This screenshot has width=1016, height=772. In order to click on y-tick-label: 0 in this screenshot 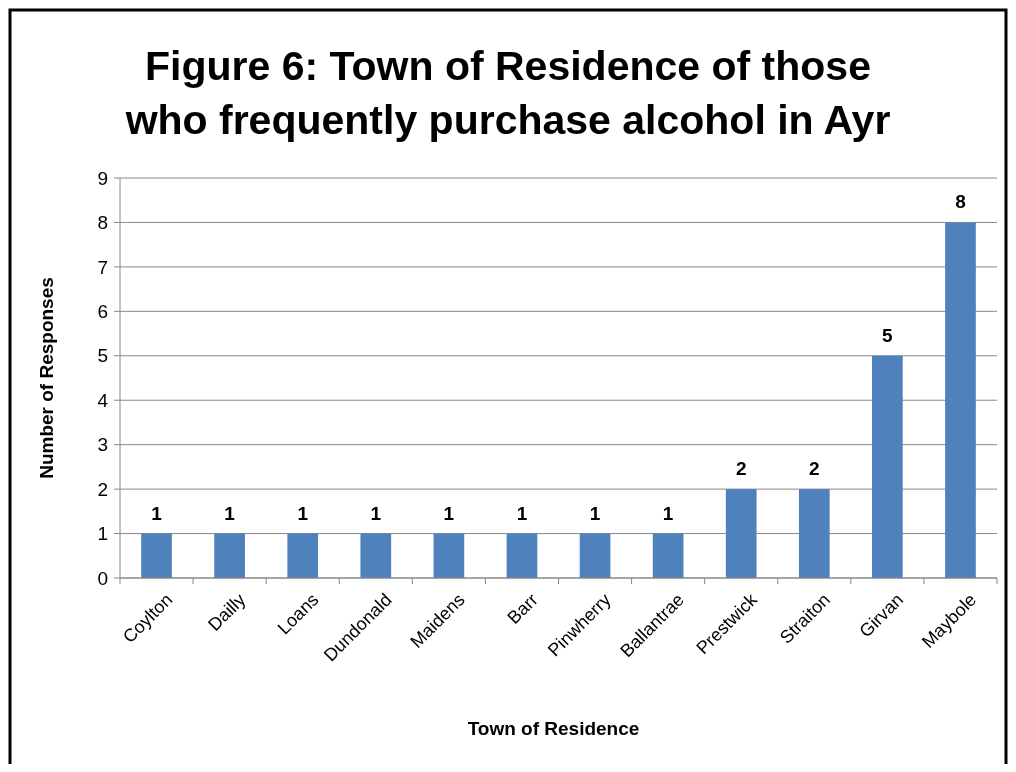, I will do `click(102, 578)`.